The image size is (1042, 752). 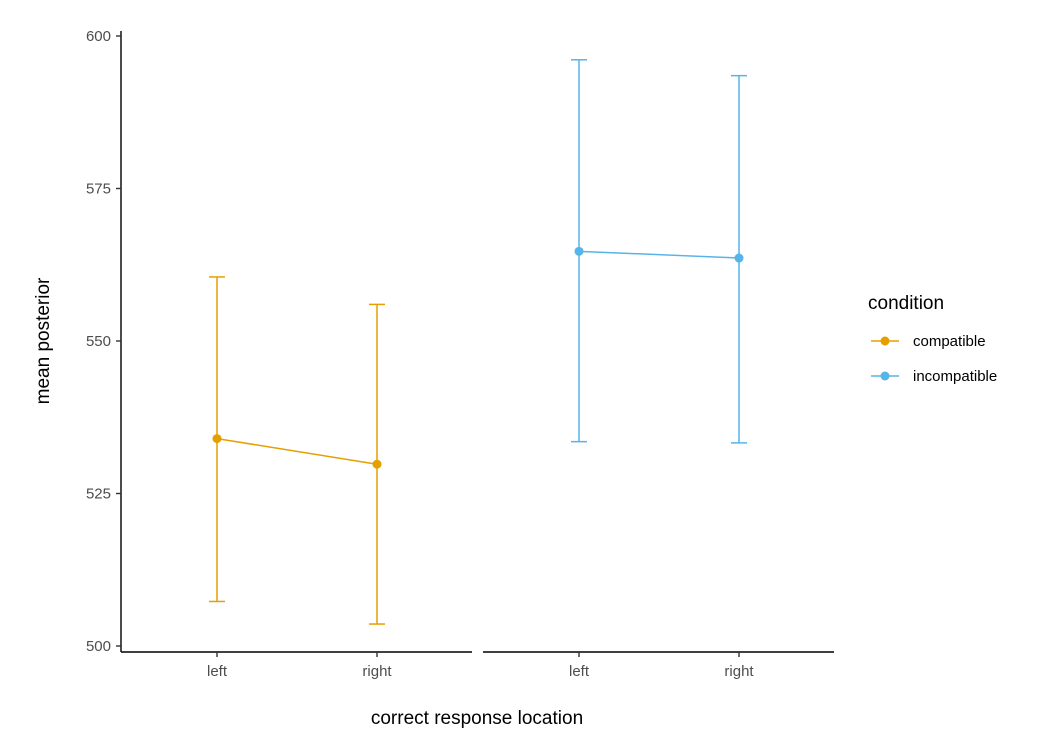 What do you see at coordinates (43, 340) in the screenshot?
I see `y-axis-title: mean posterior` at bounding box center [43, 340].